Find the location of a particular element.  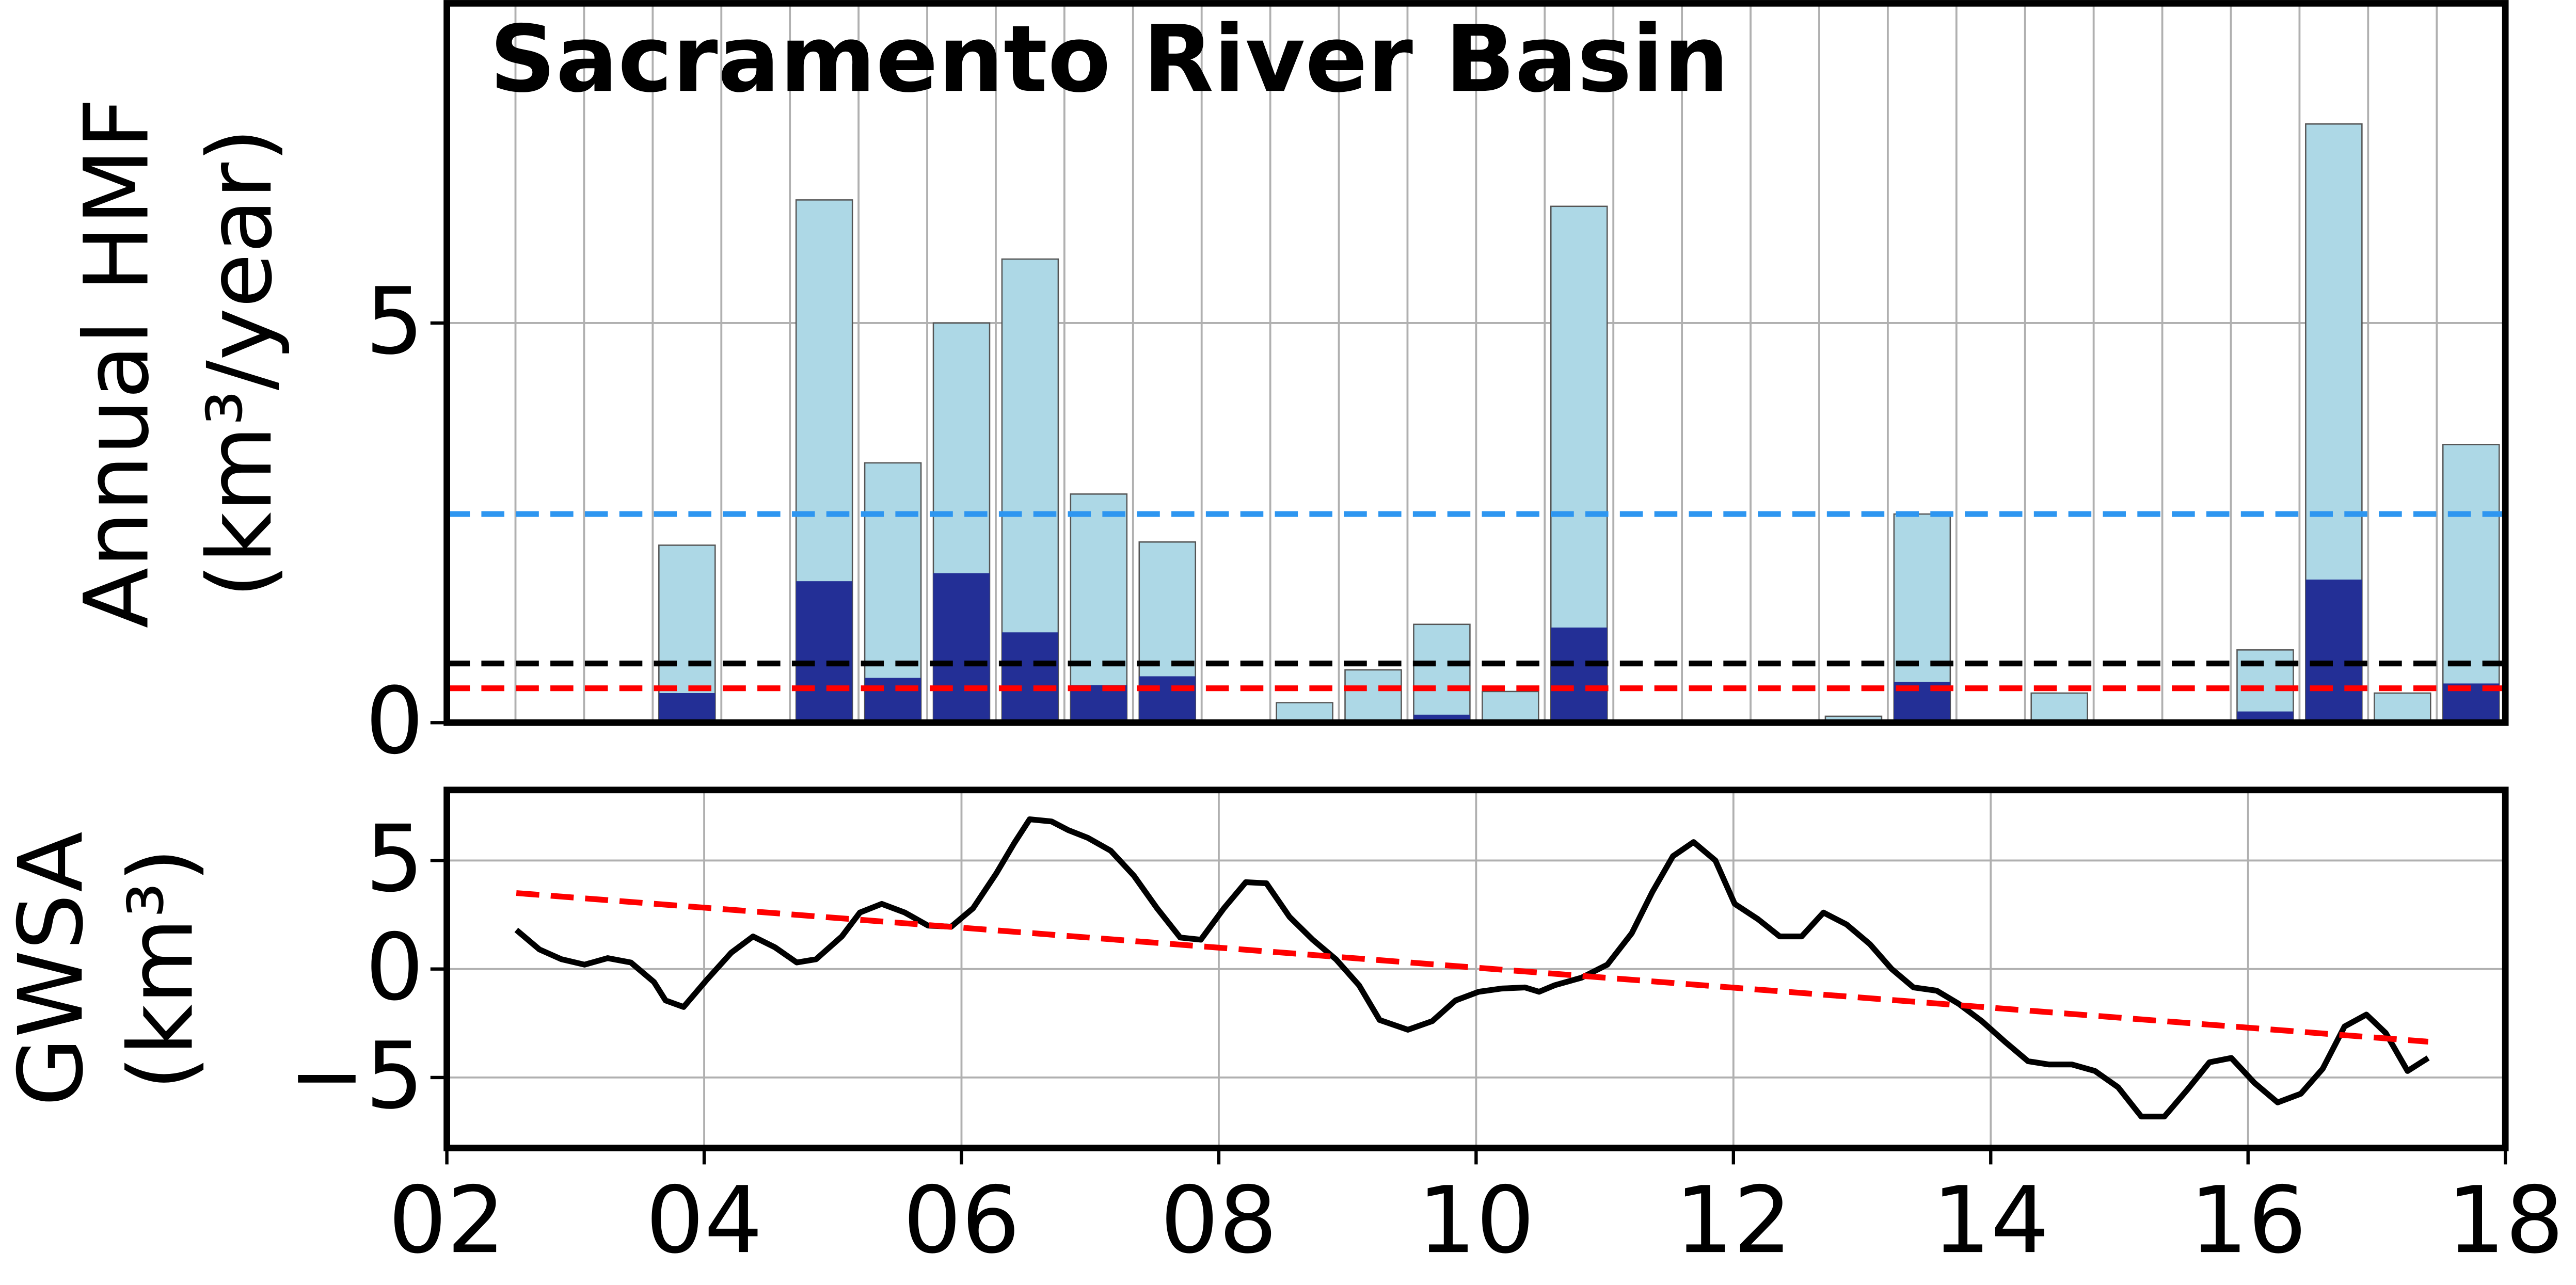

y-axis-label: GWSA is located at coordinates (51, 968).